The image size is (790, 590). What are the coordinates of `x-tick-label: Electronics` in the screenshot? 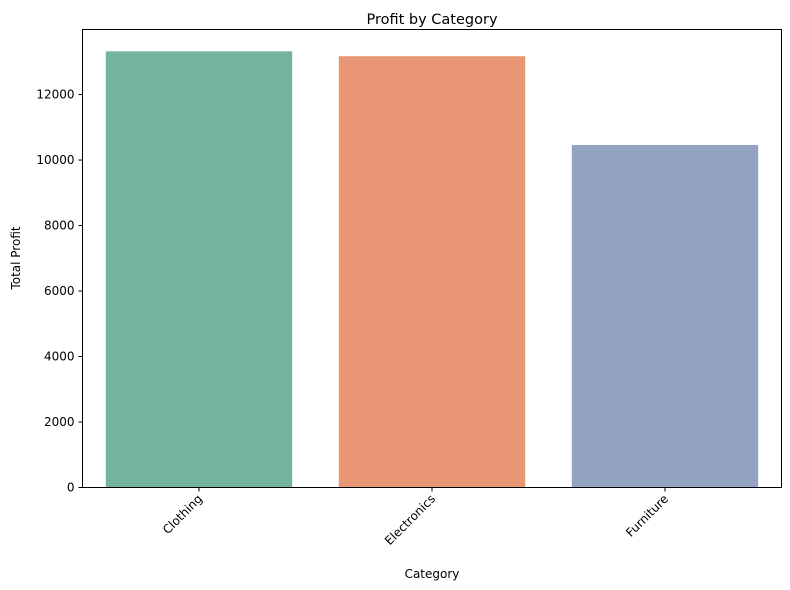 It's located at (410, 520).